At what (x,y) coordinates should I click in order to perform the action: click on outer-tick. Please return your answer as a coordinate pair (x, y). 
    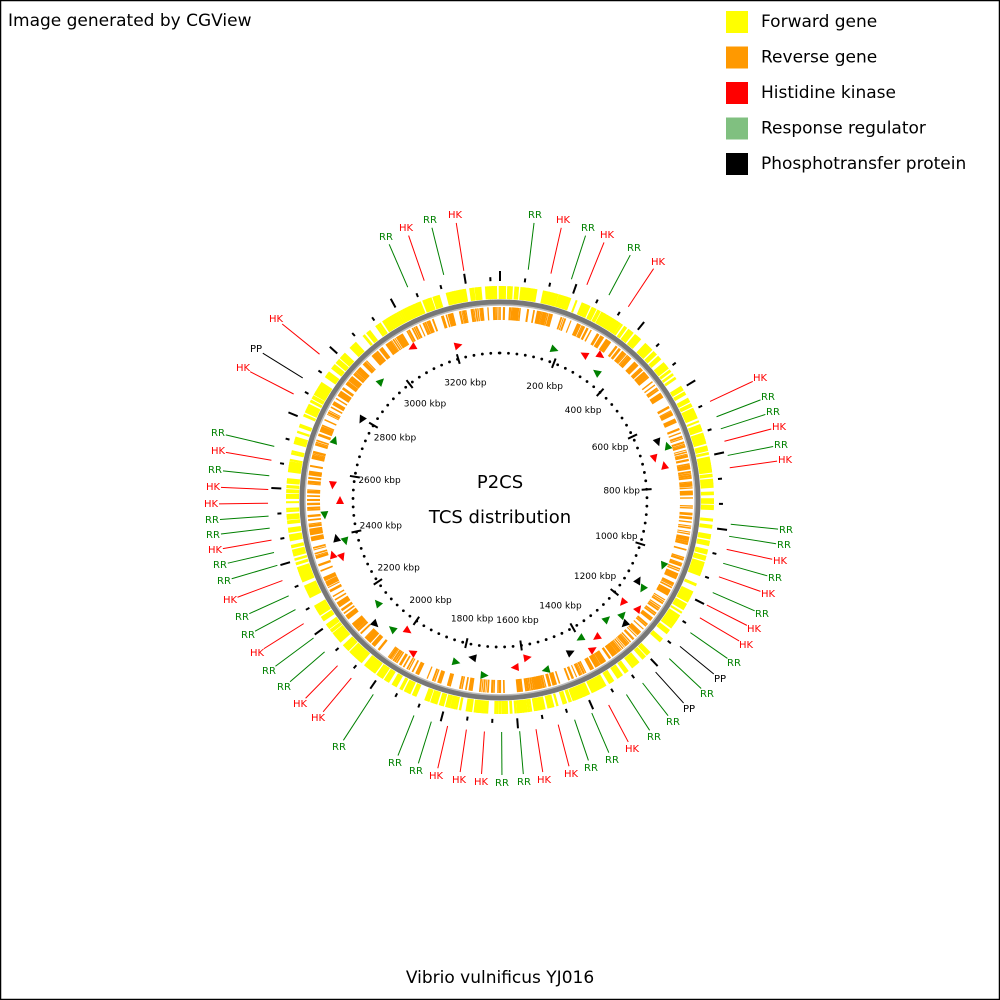
    Looking at the image, I should click on (353, 334).